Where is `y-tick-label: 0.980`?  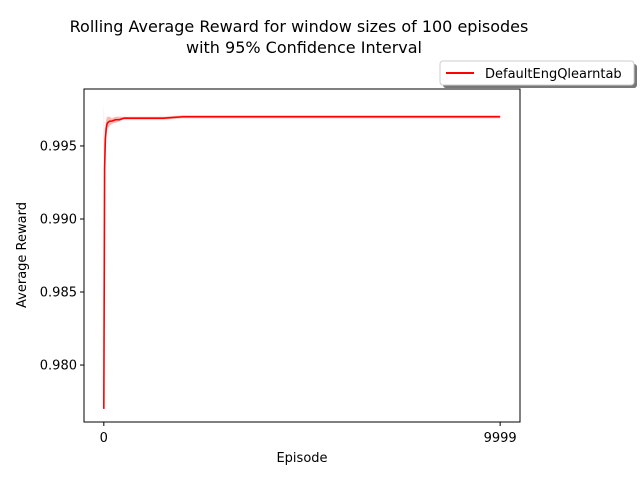 y-tick-label: 0.980 is located at coordinates (58, 366).